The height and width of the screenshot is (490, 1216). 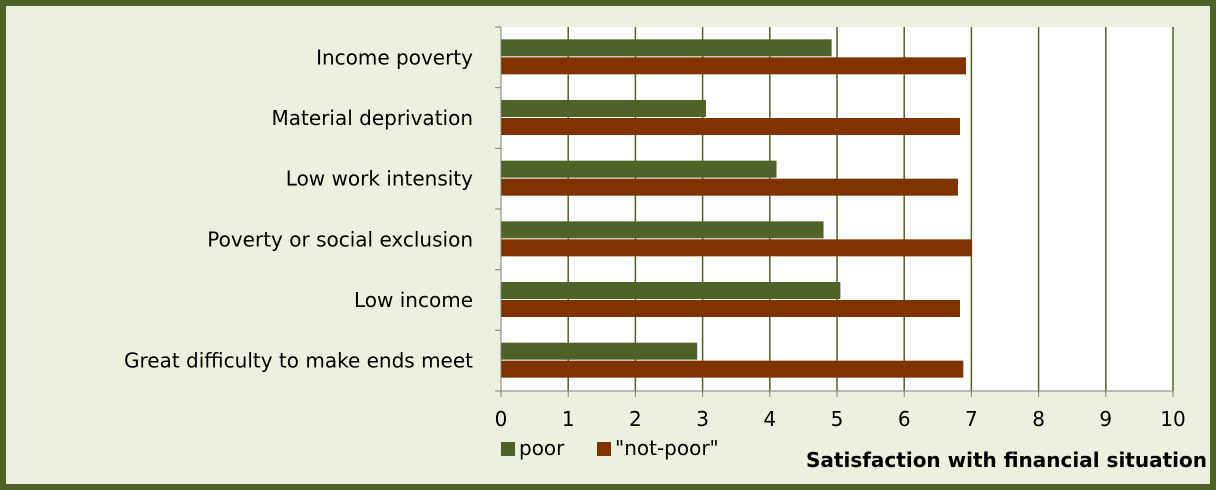 I want to click on x-tick-label-7: 7, so click(x=971, y=419).